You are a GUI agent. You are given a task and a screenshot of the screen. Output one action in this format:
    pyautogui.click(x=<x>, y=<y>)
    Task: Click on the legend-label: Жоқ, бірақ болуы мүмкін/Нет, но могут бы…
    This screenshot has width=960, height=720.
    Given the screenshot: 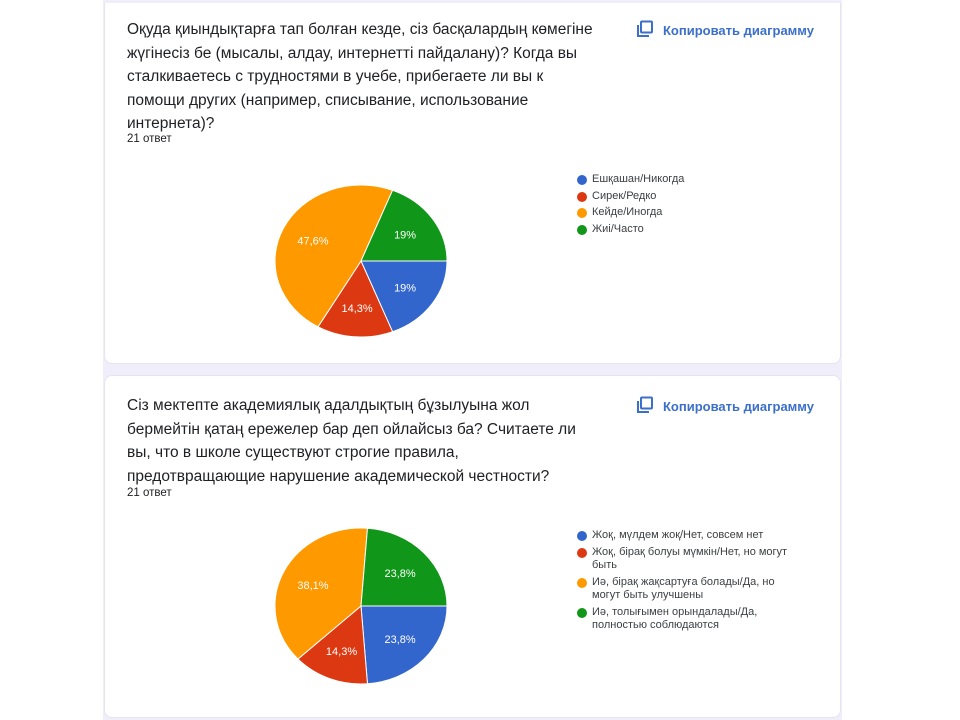 What is the action you would take?
    pyautogui.click(x=690, y=558)
    